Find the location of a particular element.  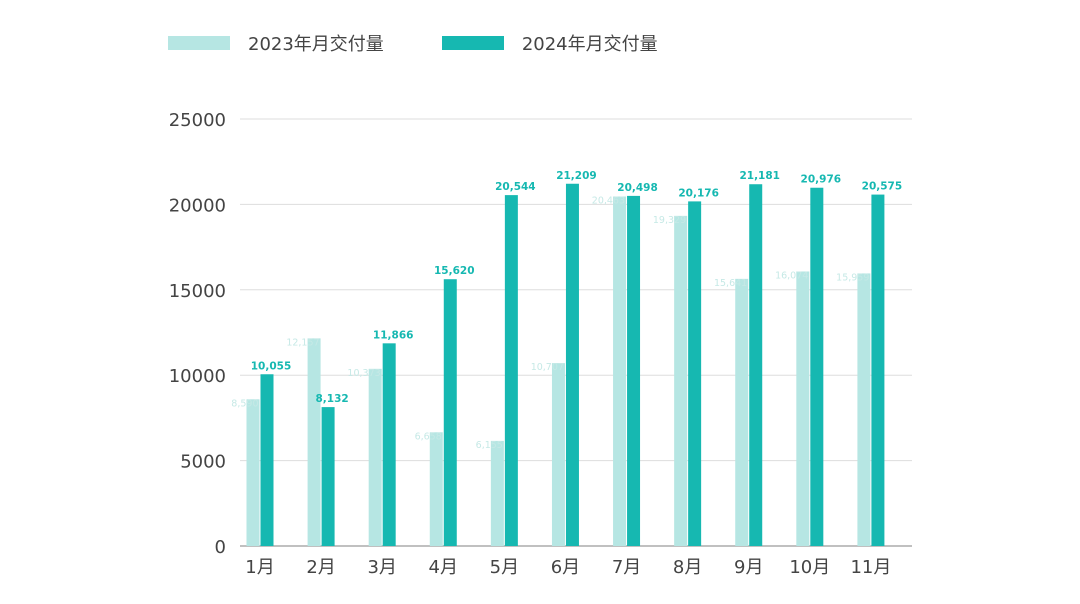

y-tick-label: 5000 is located at coordinates (203, 462).